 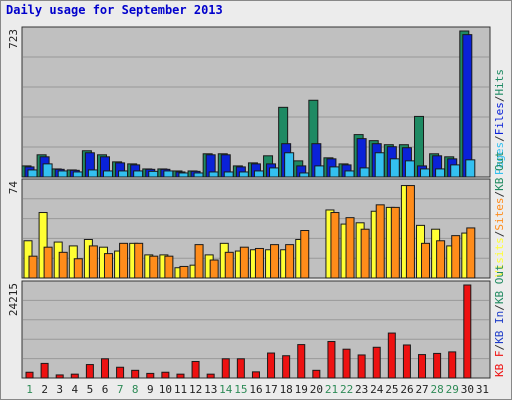 What do you see at coordinates (499, 82) in the screenshot?
I see `vertical-label-part: Hits` at bounding box center [499, 82].